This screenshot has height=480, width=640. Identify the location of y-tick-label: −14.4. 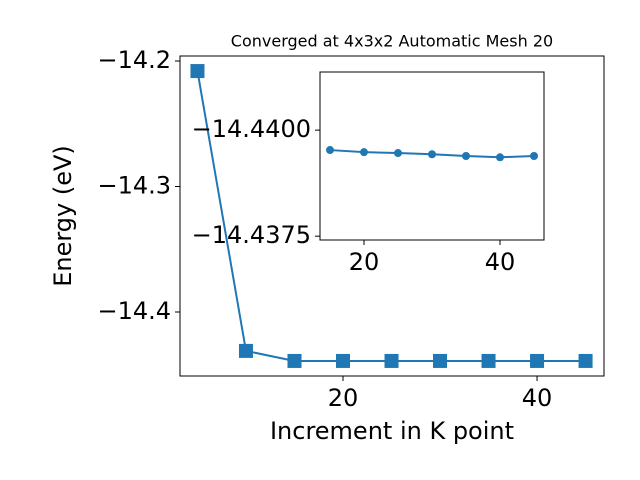
(134, 311).